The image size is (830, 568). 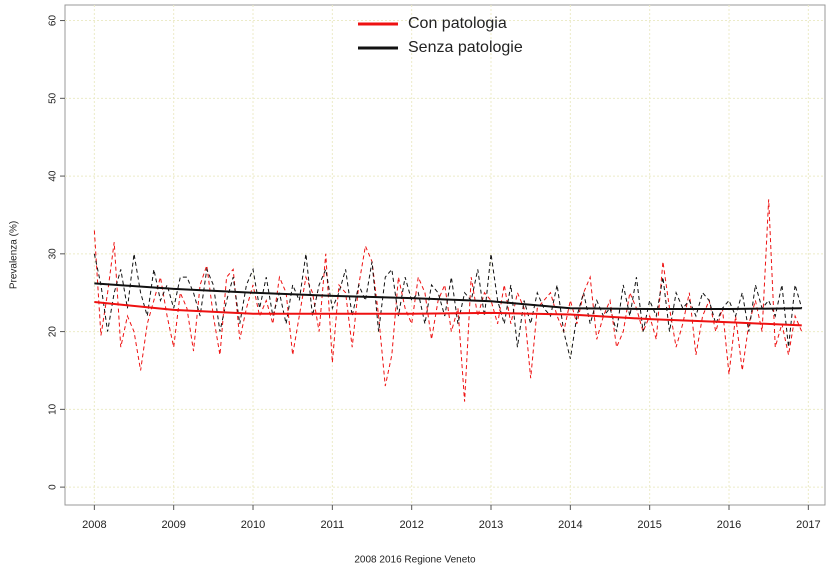 I want to click on y-tick-label: 50, so click(x=53, y=98).